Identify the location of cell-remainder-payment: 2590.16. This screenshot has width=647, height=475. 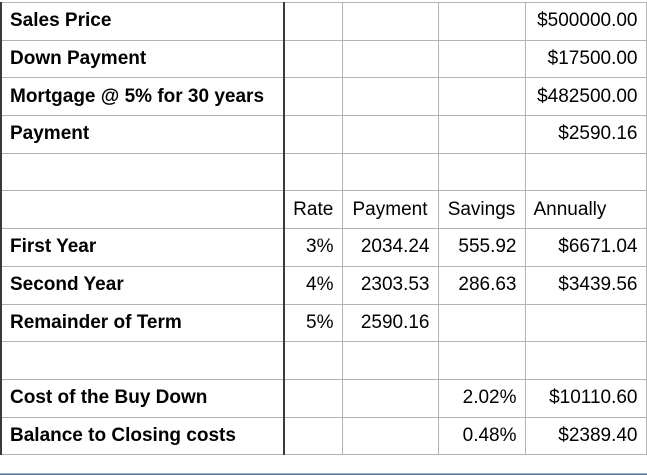
(390, 323).